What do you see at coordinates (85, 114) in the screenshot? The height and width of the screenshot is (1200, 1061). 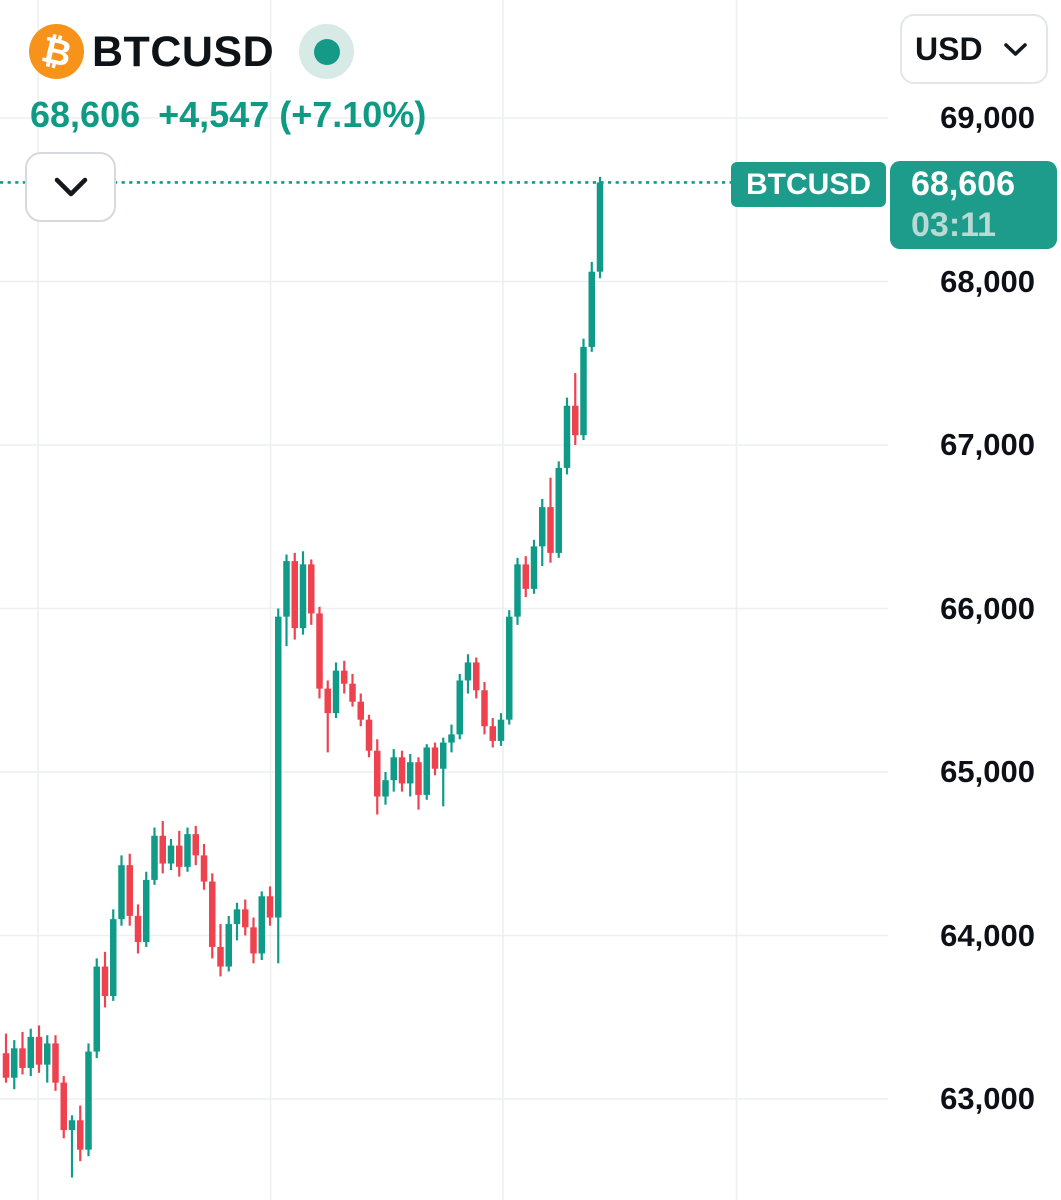 I see `header-last-price: 68,606` at bounding box center [85, 114].